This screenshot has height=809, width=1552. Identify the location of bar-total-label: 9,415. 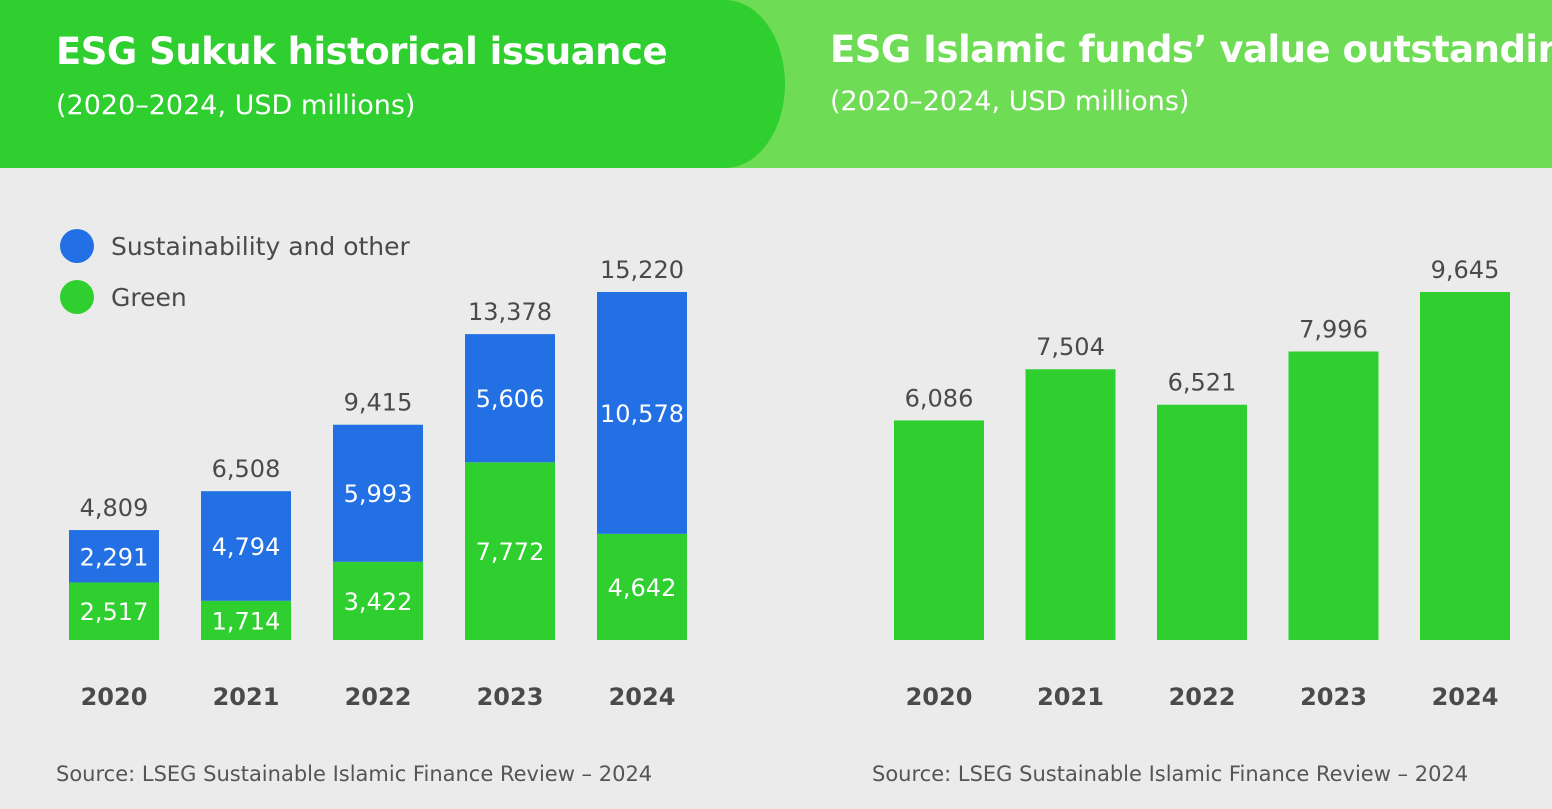
(378, 403).